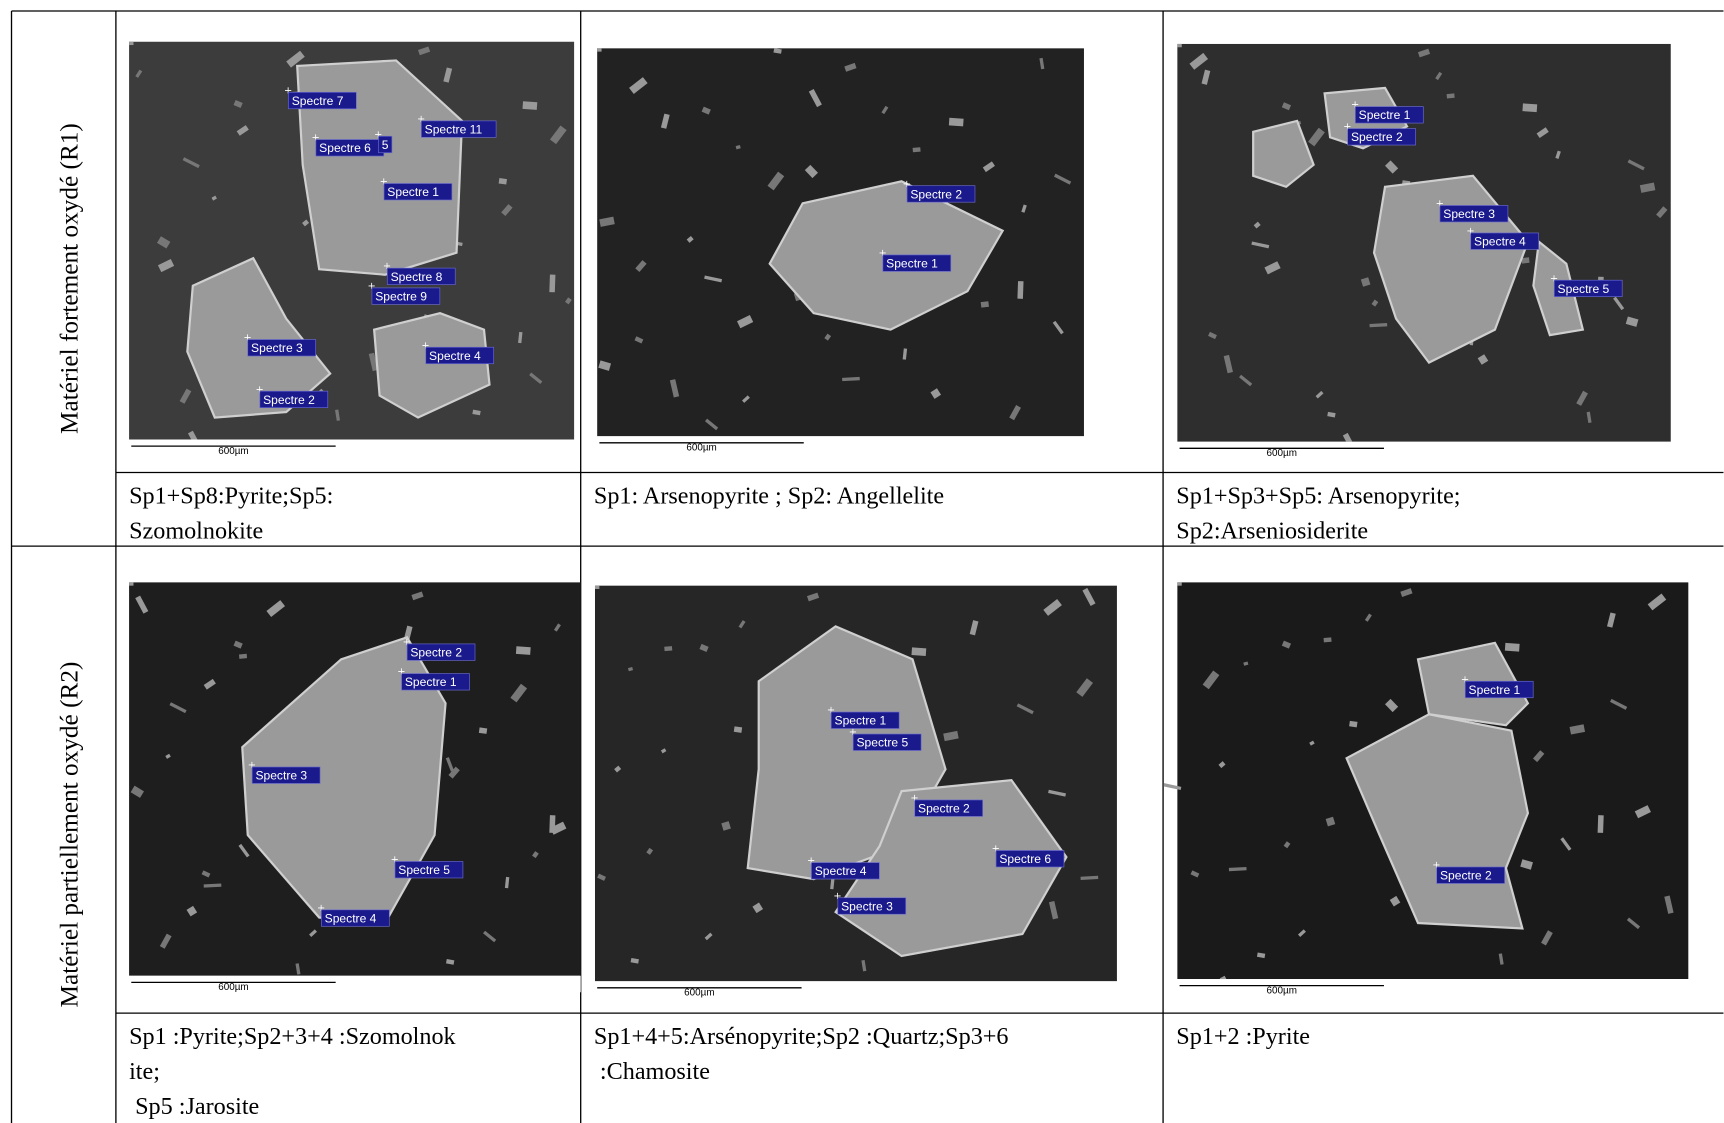 Image resolution: width=1724 pixels, height=1123 pixels. What do you see at coordinates (436, 653) in the screenshot?
I see `spectrum-label: Spectre 2` at bounding box center [436, 653].